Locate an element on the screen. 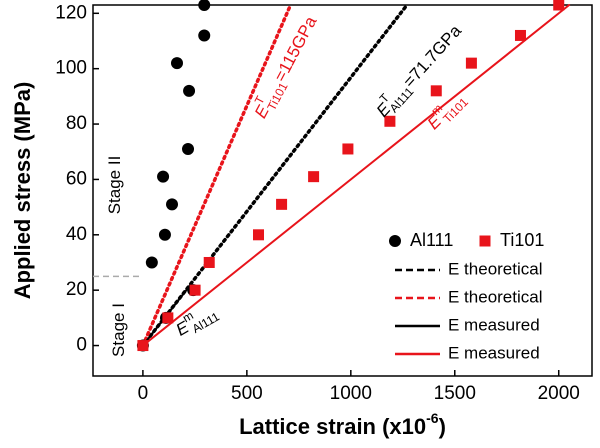  x-tick-label: 2000 is located at coordinates (559, 393).